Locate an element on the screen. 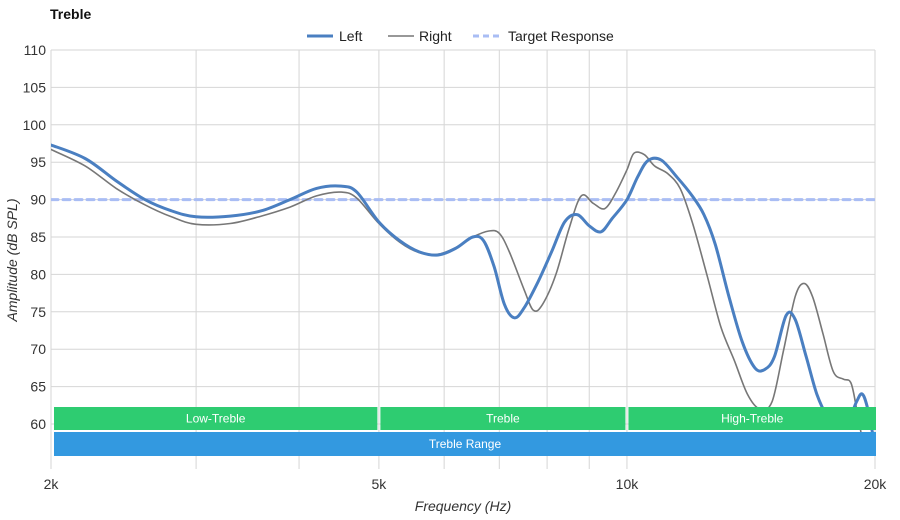 This screenshot has width=900, height=520. band-low-treble is located at coordinates (216, 418).